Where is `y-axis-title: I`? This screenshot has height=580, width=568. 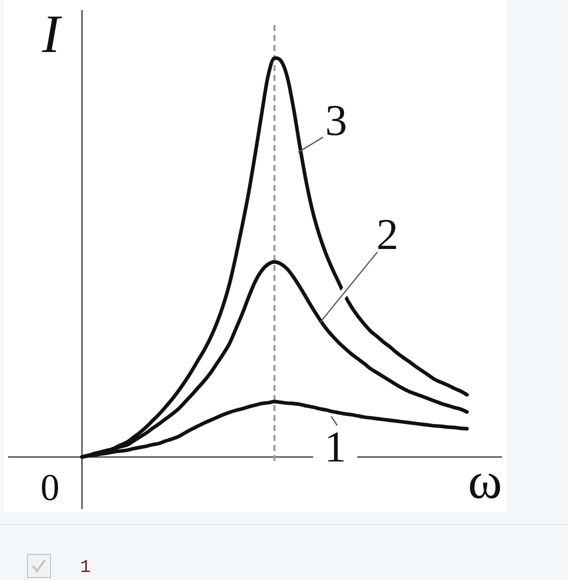
y-axis-title: I is located at coordinates (52, 34).